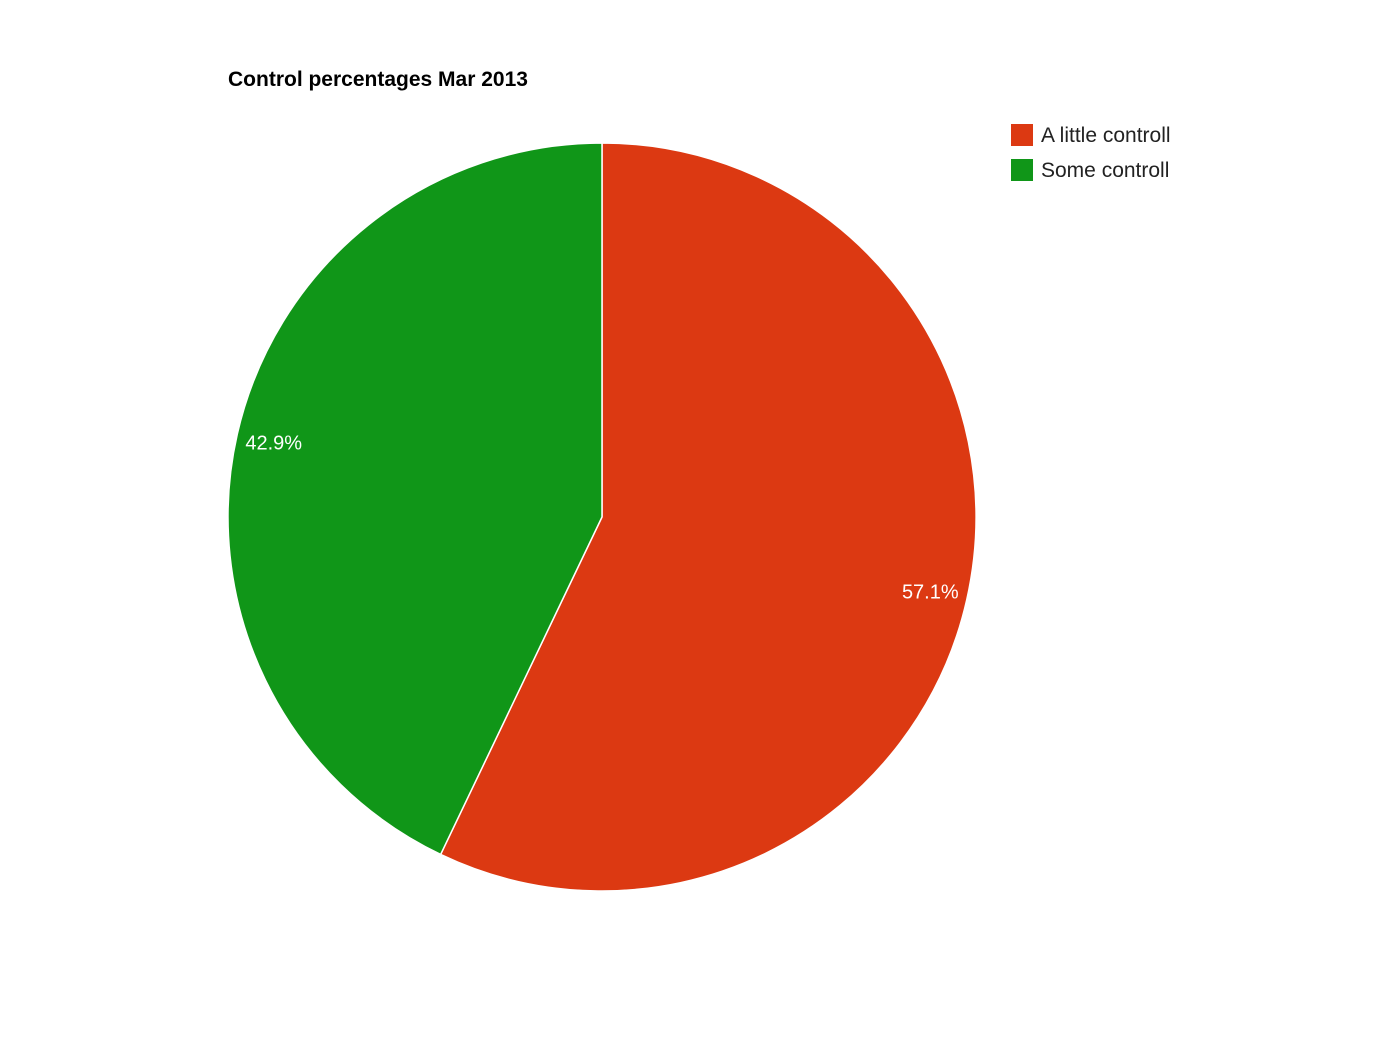 The width and height of the screenshot is (1390, 1051). I want to click on legend-label: Some controll, so click(1105, 170).